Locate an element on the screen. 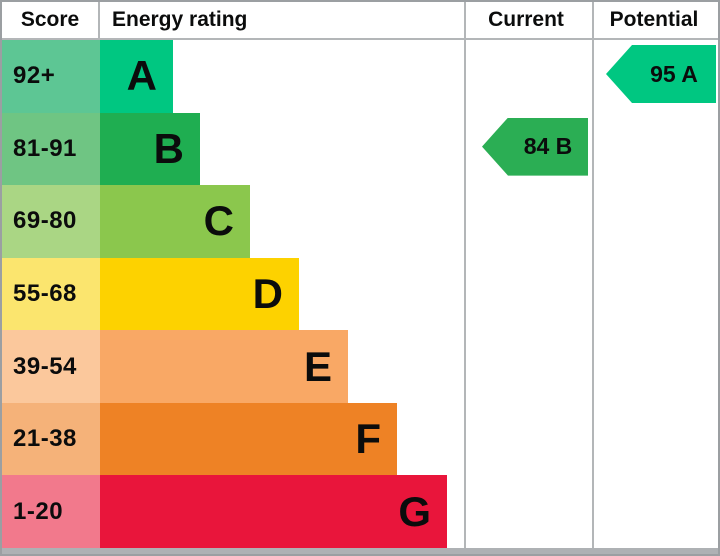 The image size is (720, 556). band-row-f: 21-38 F is located at coordinates (360, 439).